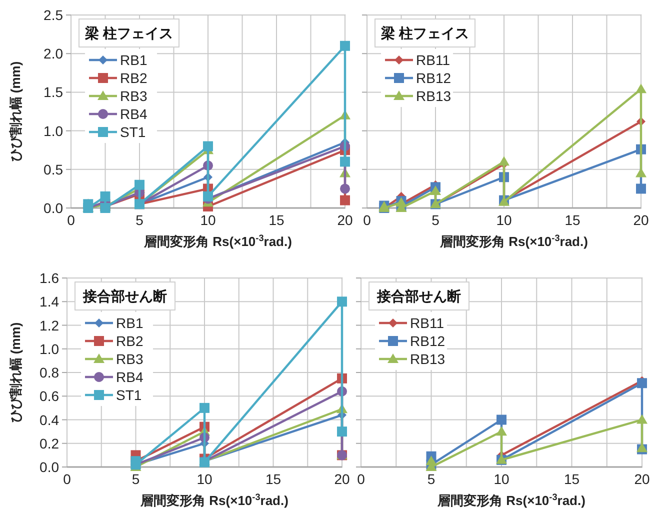 This screenshot has width=660, height=517. What do you see at coordinates (54, 54) in the screenshot?
I see `y-tick-label: 2.0` at bounding box center [54, 54].